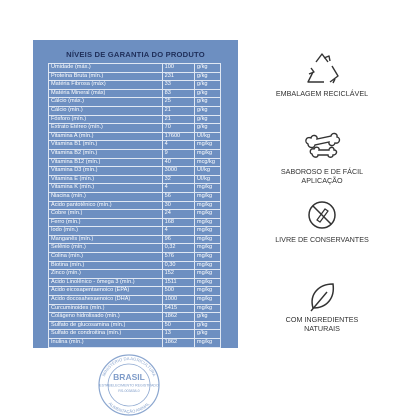 Image resolution: width=416 pixels, height=416 pixels. What do you see at coordinates (105, 300) in the screenshot?
I see `nutrient-name: Ácido docosahexaenoico (DHA)` at bounding box center [105, 300].